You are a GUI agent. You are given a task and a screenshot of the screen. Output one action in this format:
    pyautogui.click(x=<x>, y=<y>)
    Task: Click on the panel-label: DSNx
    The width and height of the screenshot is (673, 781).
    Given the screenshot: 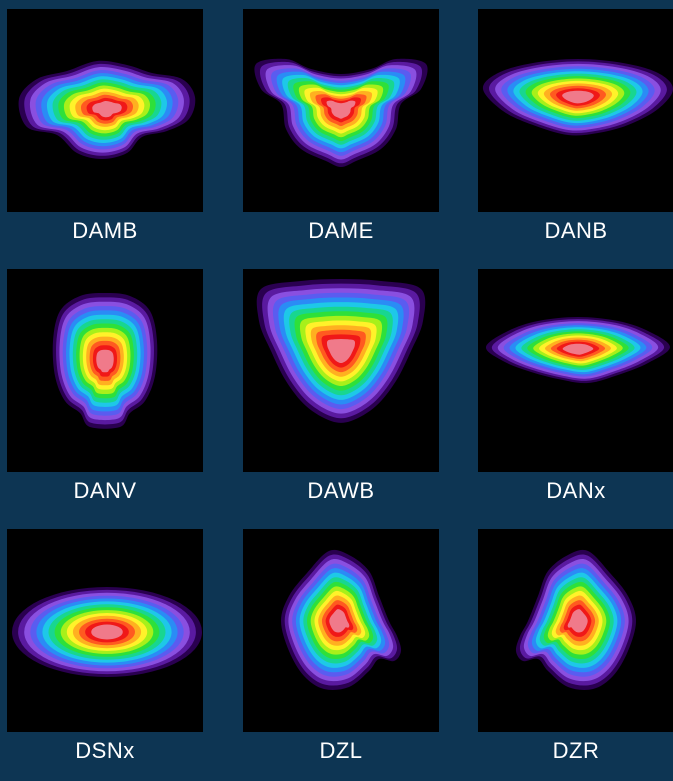 What is the action you would take?
    pyautogui.click(x=105, y=750)
    